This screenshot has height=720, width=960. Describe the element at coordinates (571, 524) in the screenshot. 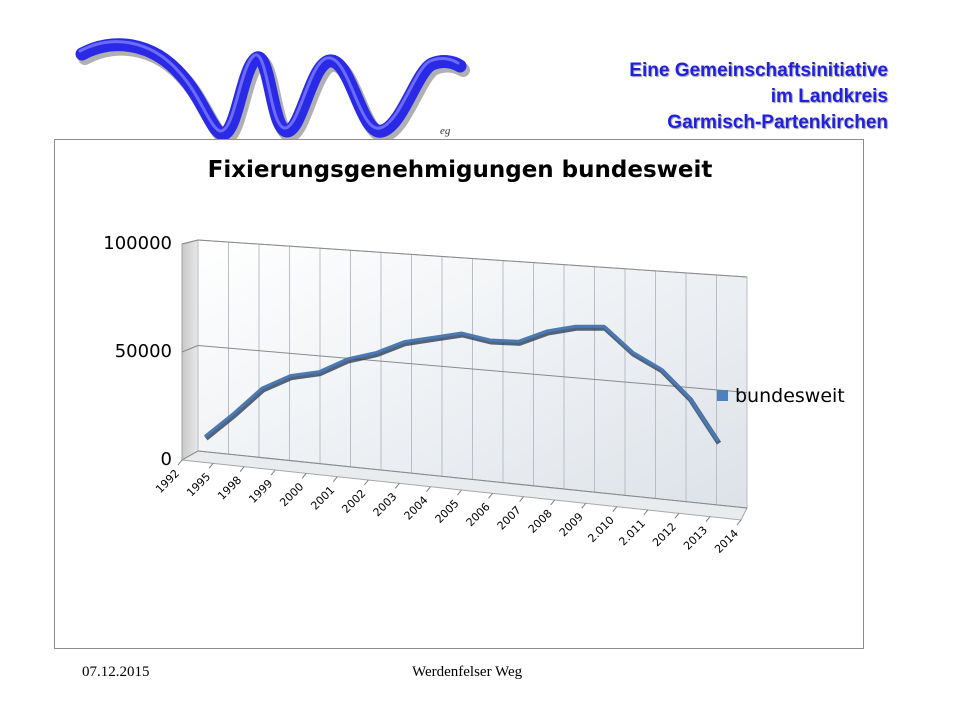

I see `x-tick-label: 2009` at that location.